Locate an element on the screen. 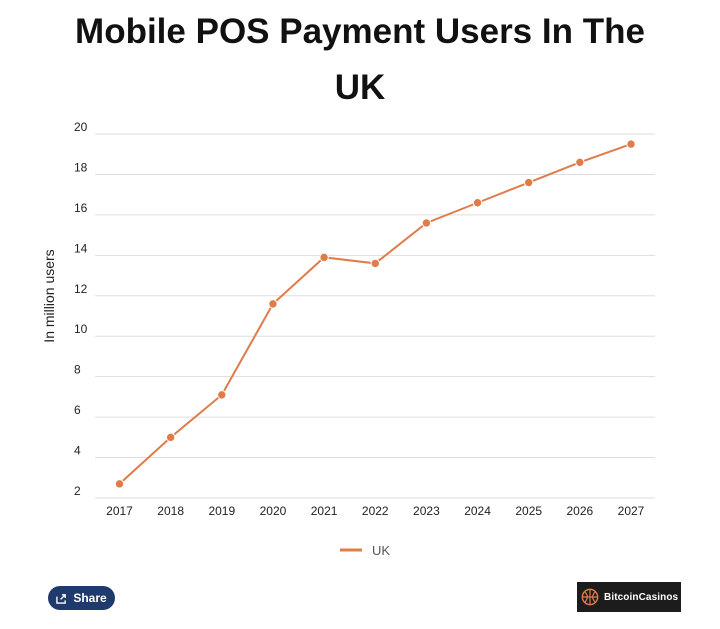 Image resolution: width=720 pixels, height=629 pixels. y-axis-label: In million users is located at coordinates (49, 295).